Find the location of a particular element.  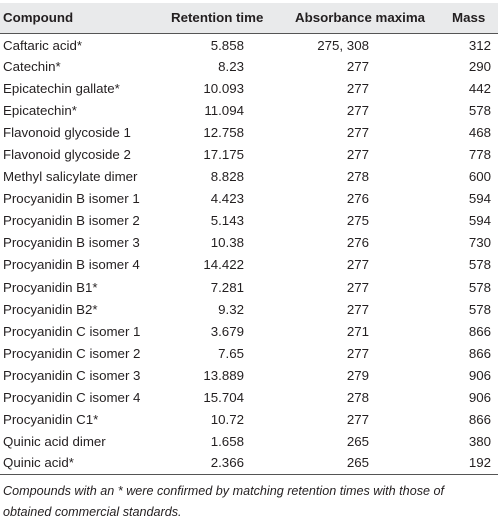

table-row: Procyanidin C1* 10.72 277 866 is located at coordinates (249, 420).